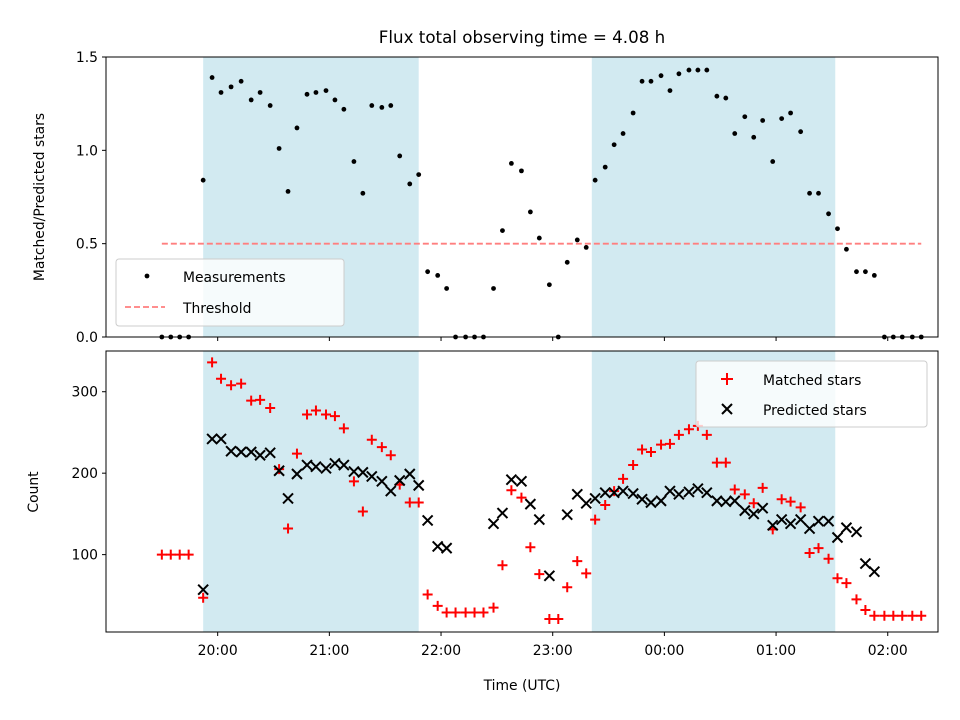 The width and height of the screenshot is (960, 720). I want to click on bottom-y-tick-label: 100, so click(84, 556).